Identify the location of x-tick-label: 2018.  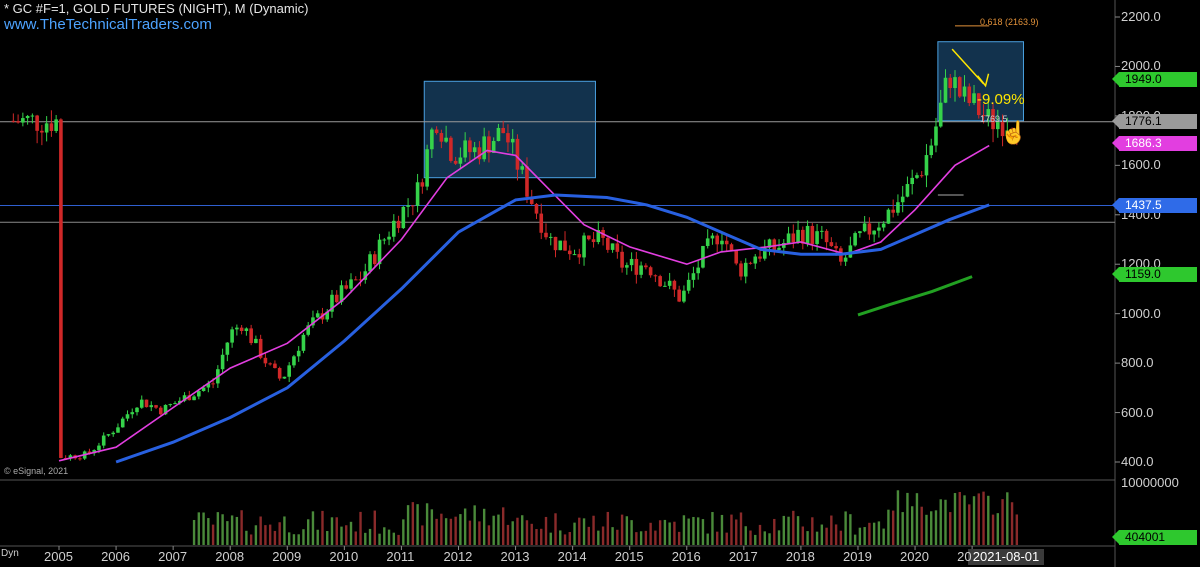
(800, 556).